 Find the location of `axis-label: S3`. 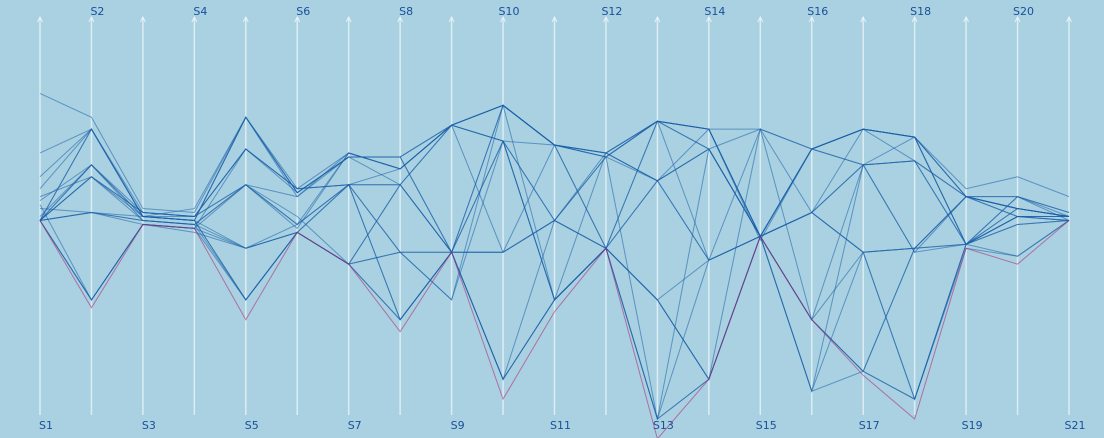

axis-label: S3 is located at coordinates (149, 425).